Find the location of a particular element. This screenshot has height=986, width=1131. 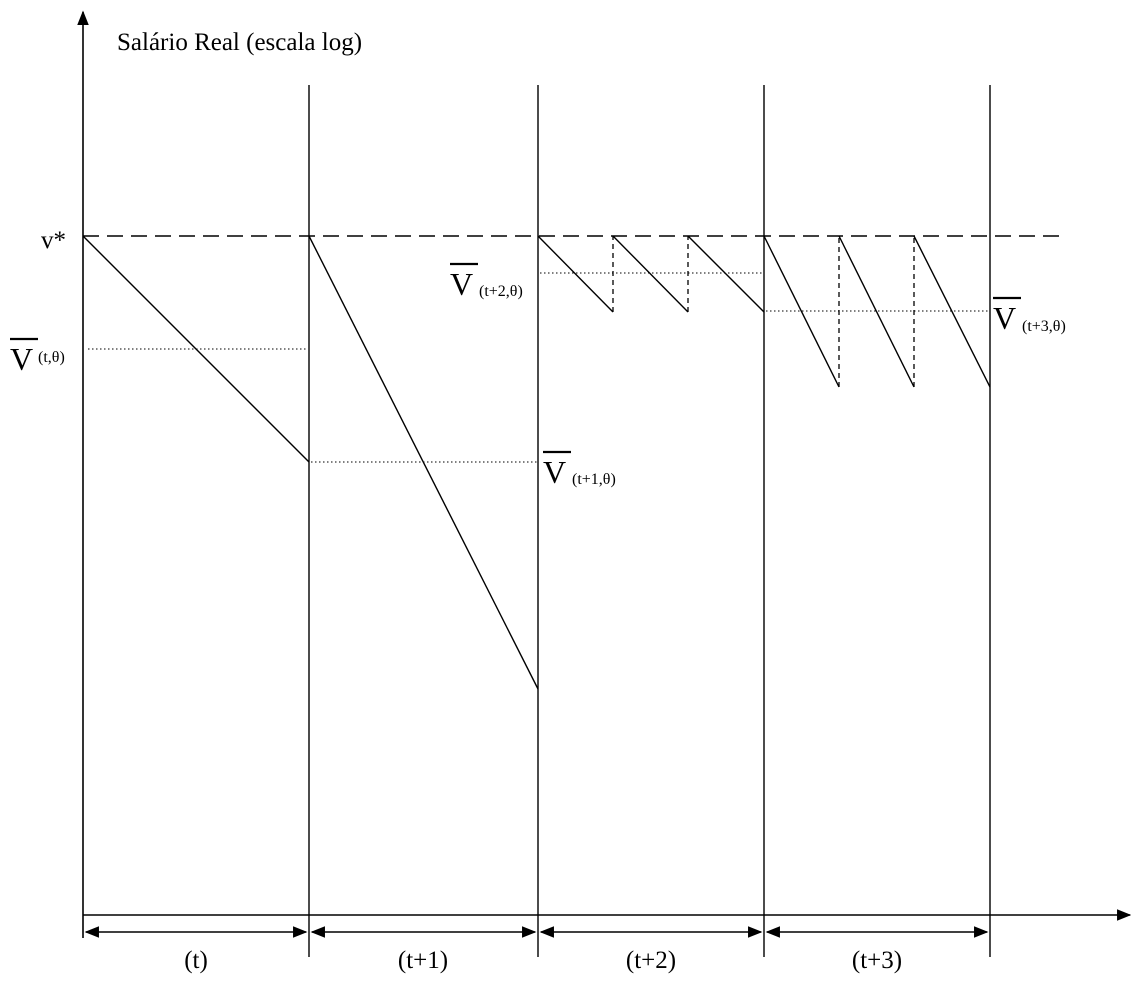

svg-text: (t+1,θ) is located at coordinates (594, 479).